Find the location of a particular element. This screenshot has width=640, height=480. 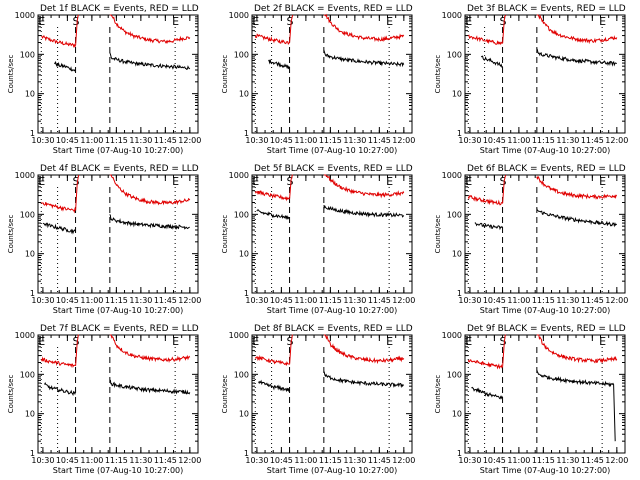

chart-6-title: Det 6f BLACK = Events, RED = LLD is located at coordinates (546, 169).